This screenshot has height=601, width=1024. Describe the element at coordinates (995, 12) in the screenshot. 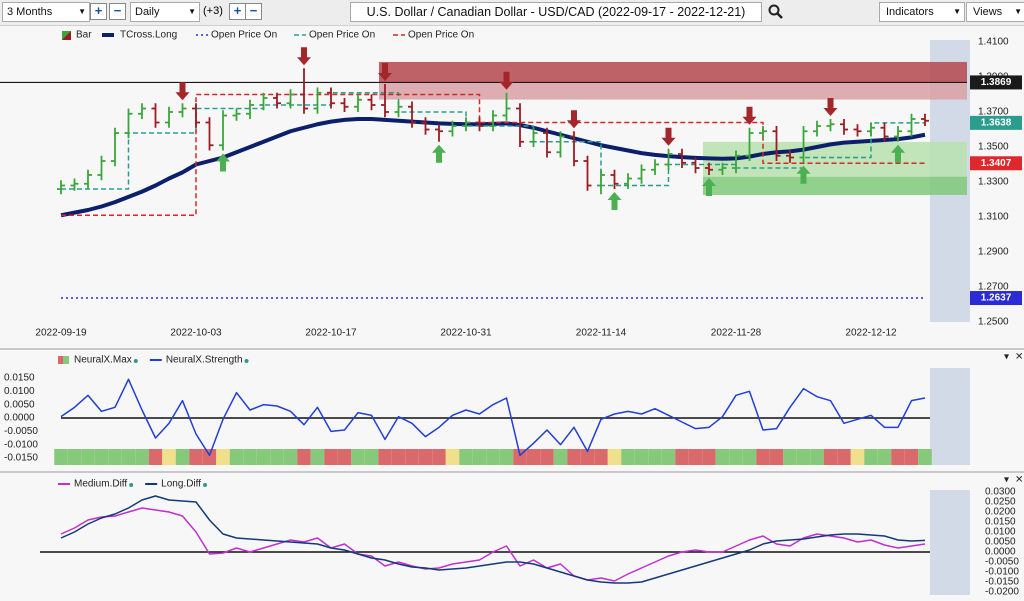

I see `views-menu: Views ▼` at that location.